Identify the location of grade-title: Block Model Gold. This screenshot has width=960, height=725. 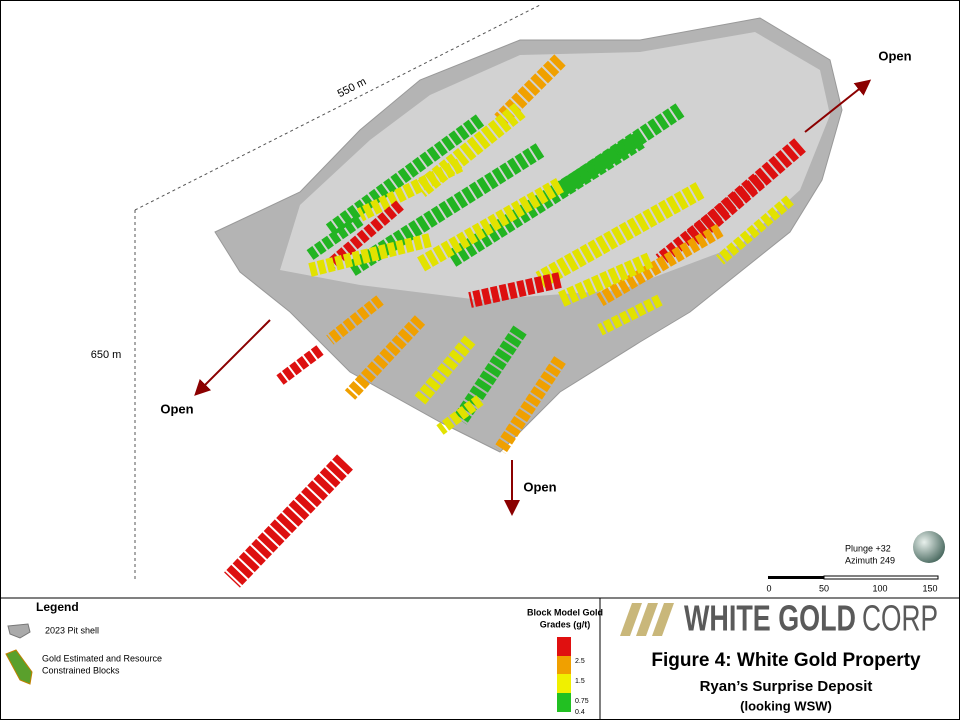
(565, 612).